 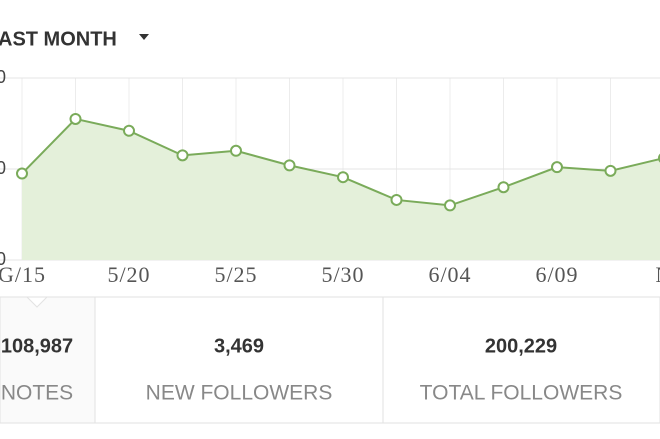 What do you see at coordinates (37, 393) in the screenshot?
I see `stat-label: NOTES` at bounding box center [37, 393].